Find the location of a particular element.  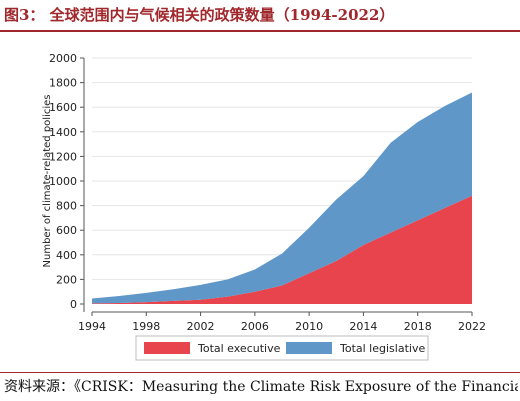

y-tick-label-2000: 2000 is located at coordinates (63, 58).